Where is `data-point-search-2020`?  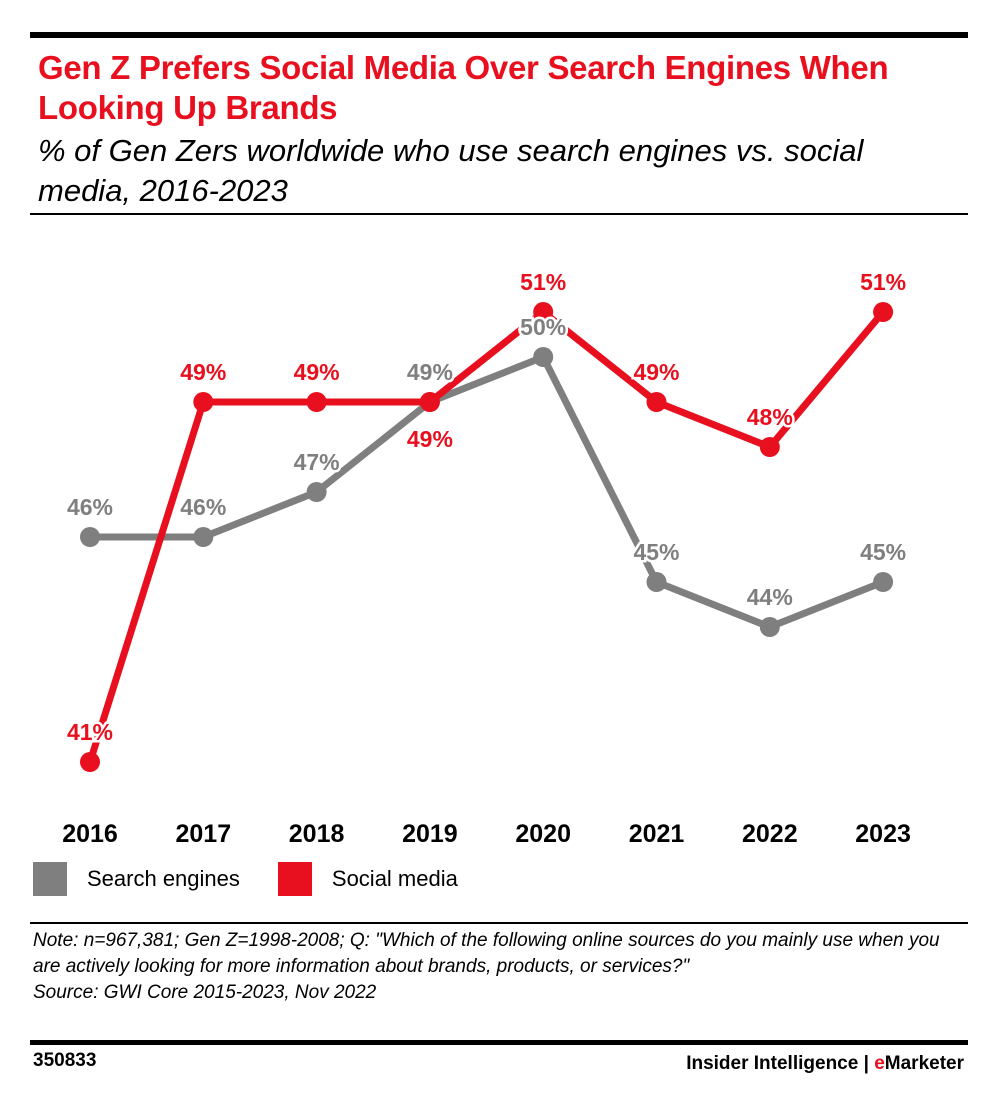
data-point-search-2020 is located at coordinates (543, 357).